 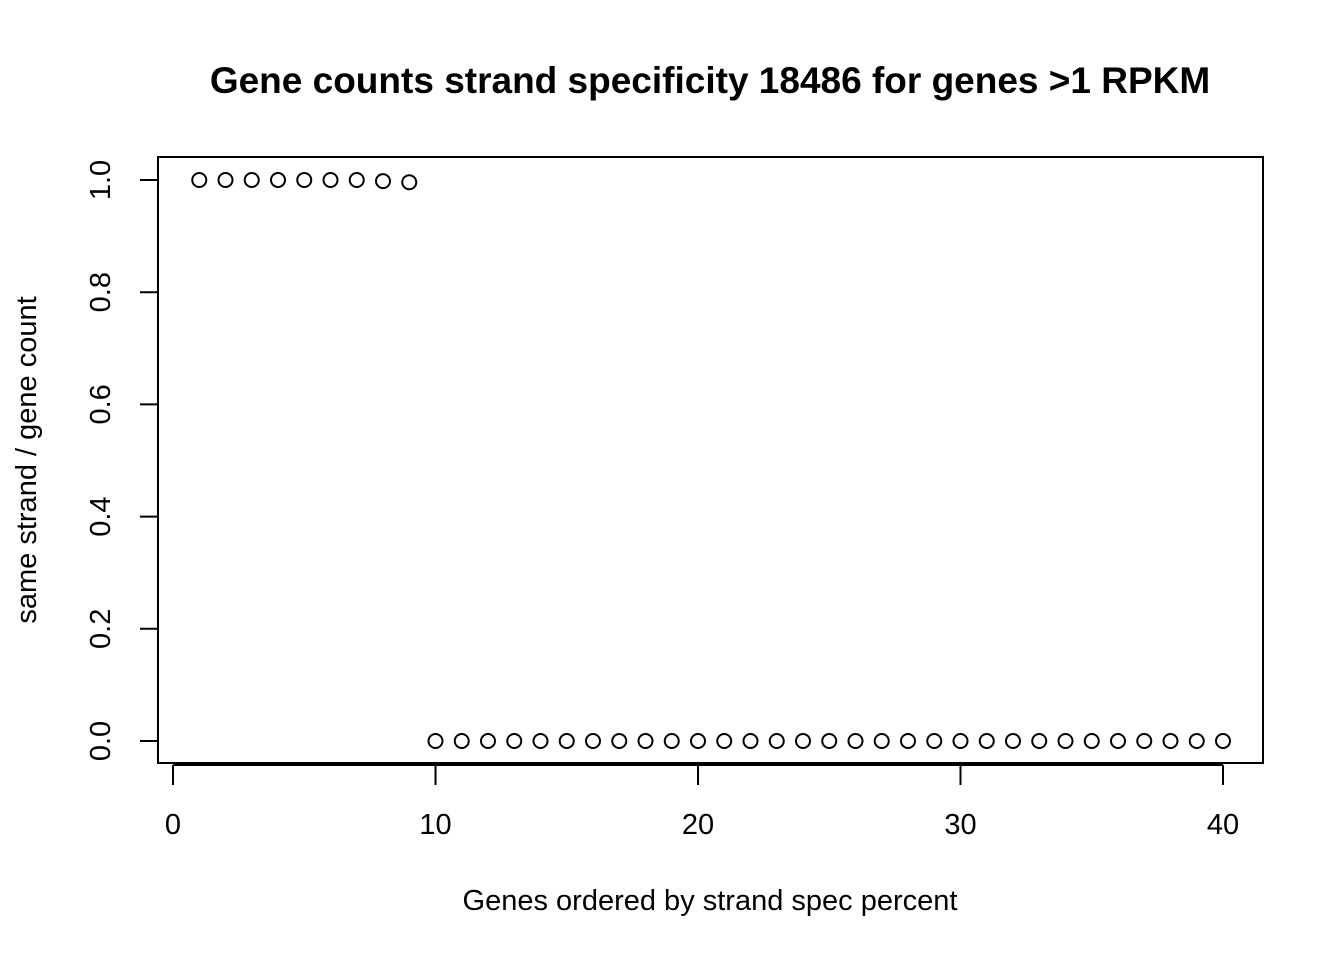 I want to click on x-tick-label: 30, so click(x=960, y=825).